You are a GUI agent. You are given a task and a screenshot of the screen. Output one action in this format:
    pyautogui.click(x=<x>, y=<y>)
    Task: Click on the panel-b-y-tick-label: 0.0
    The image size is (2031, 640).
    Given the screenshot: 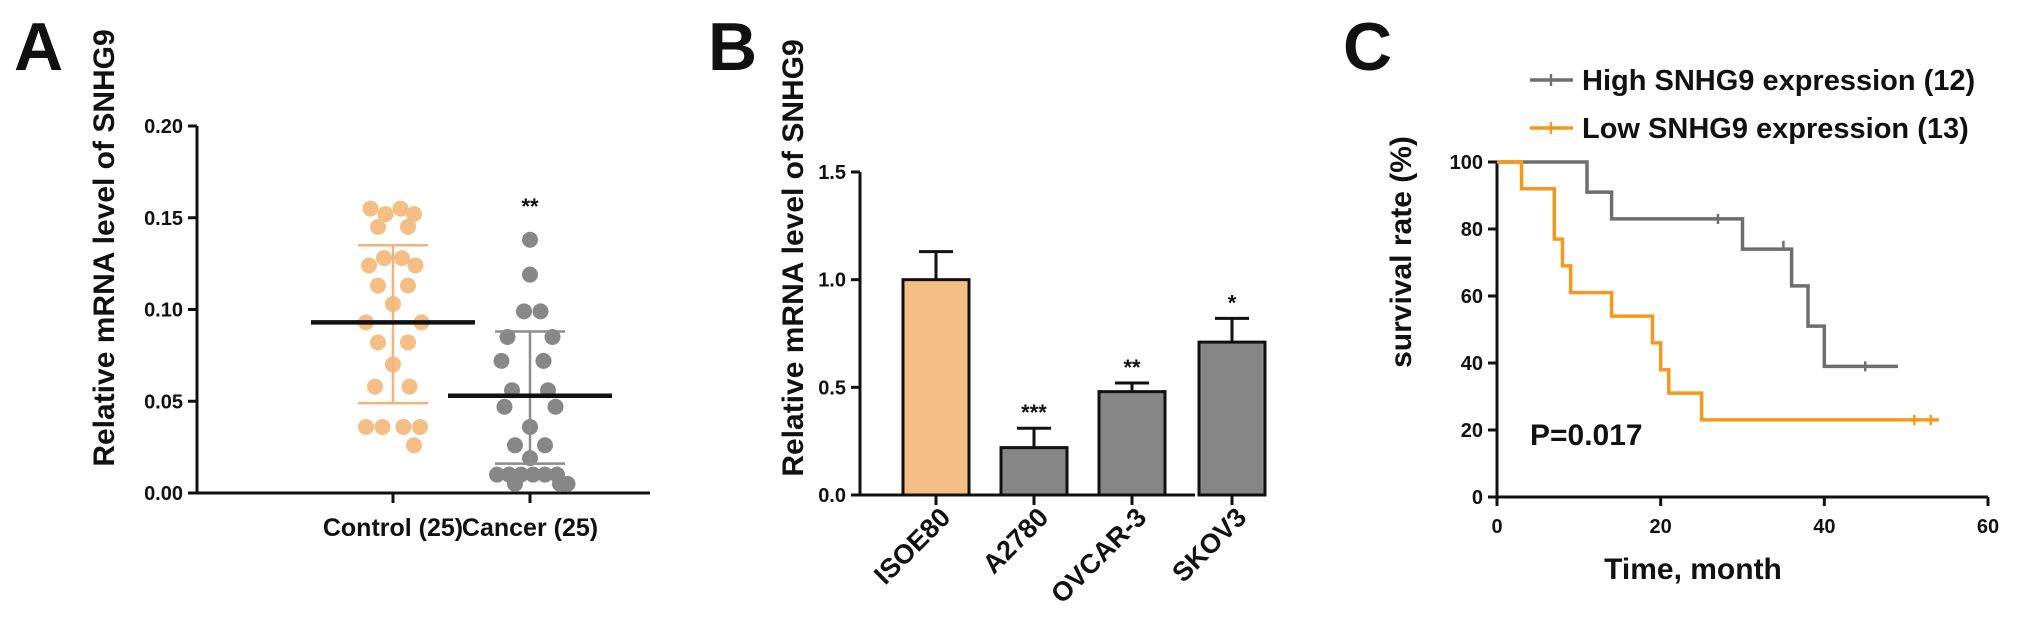 What is the action you would take?
    pyautogui.click(x=832, y=496)
    